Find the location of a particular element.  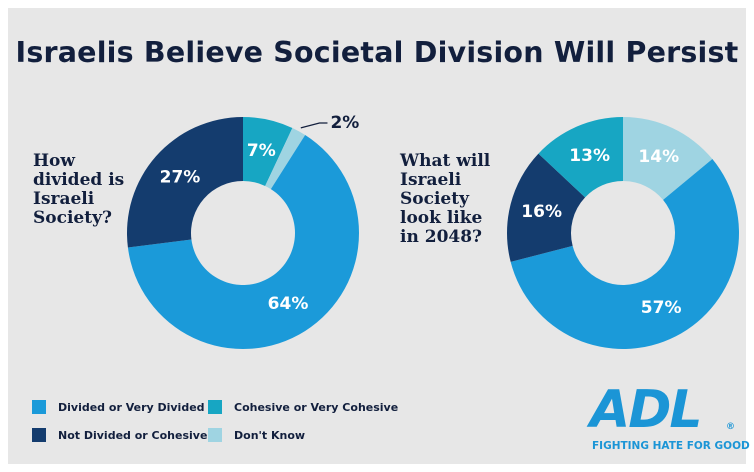

legend-item-divided: Divided or Very Divided is located at coordinates (118, 407).